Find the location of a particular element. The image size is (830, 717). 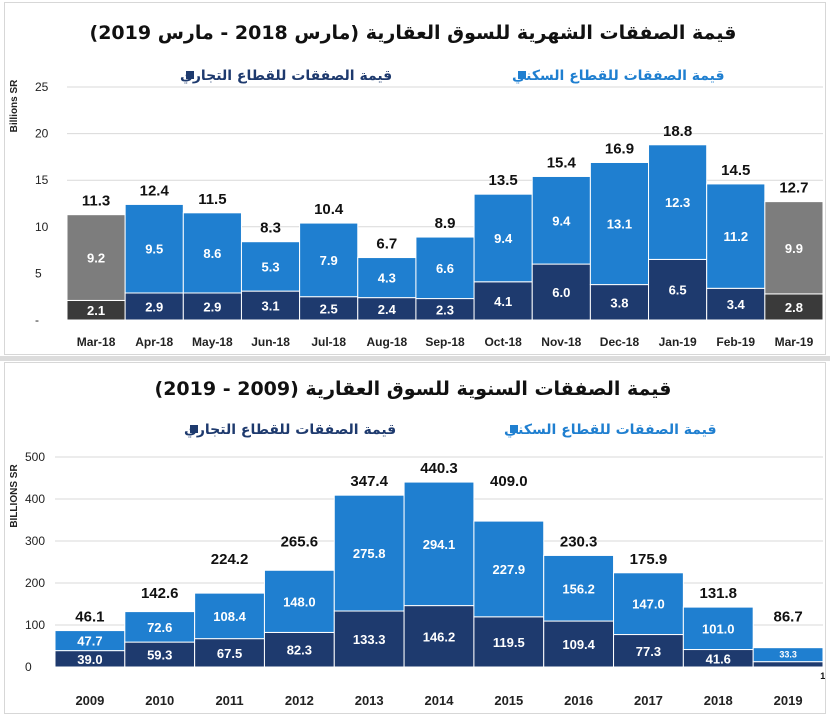

y-tick-label: - is located at coordinates (37, 320).